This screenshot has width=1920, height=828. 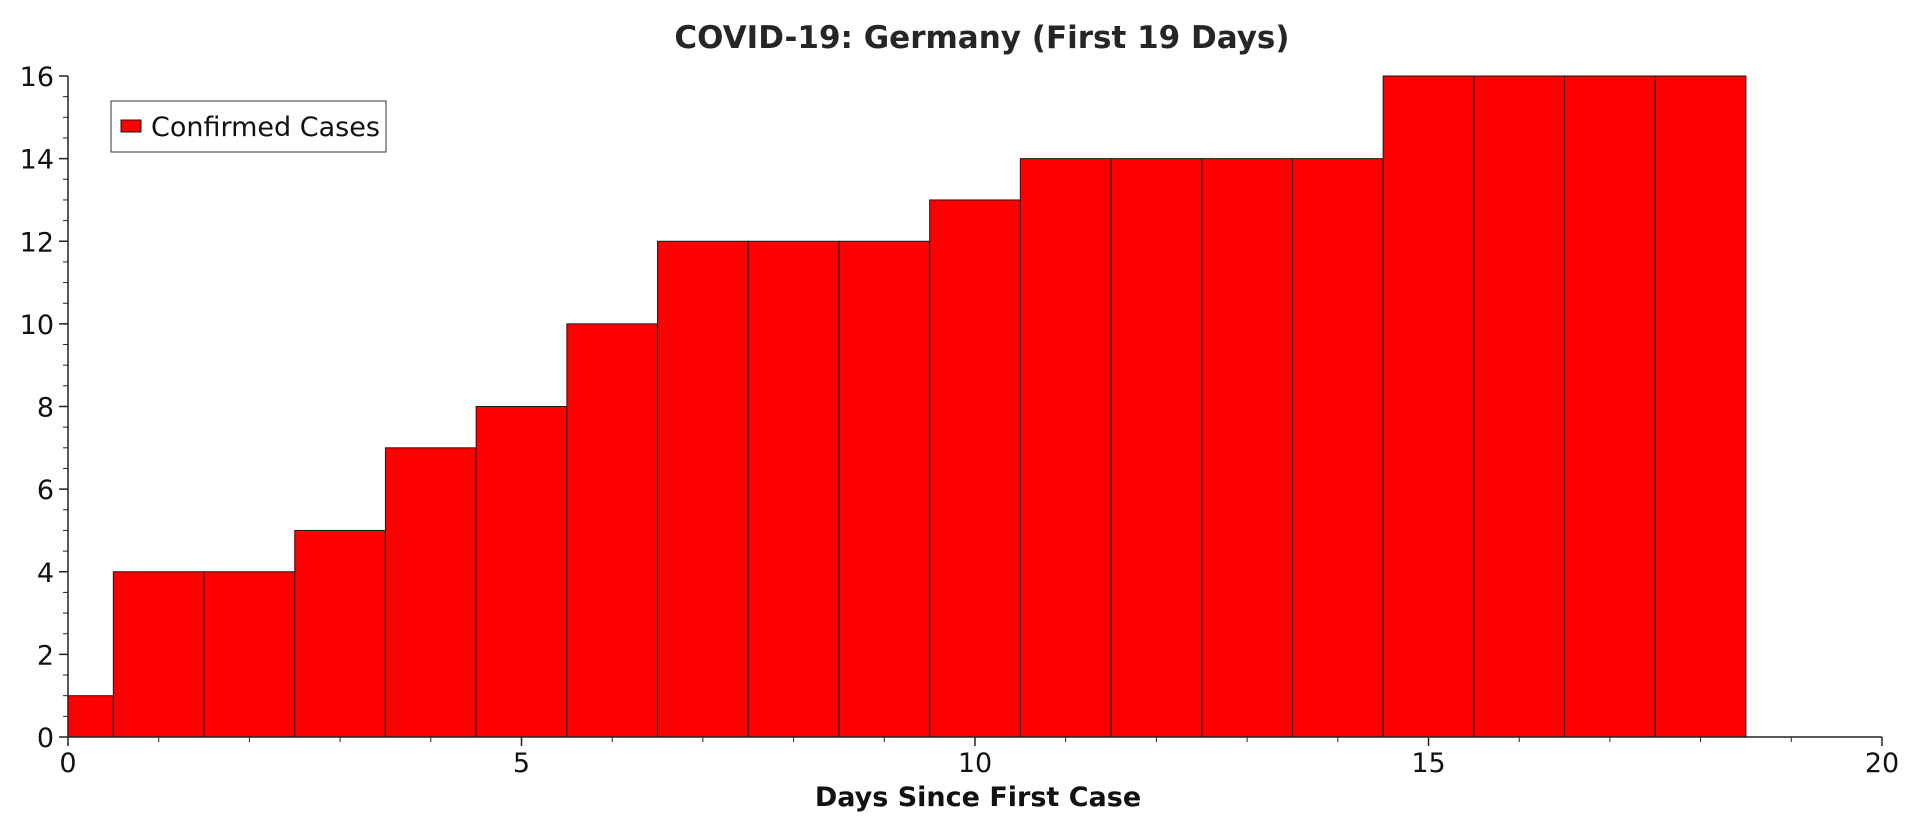 What do you see at coordinates (45, 490) in the screenshot?
I see `y-tick-label: 6` at bounding box center [45, 490].